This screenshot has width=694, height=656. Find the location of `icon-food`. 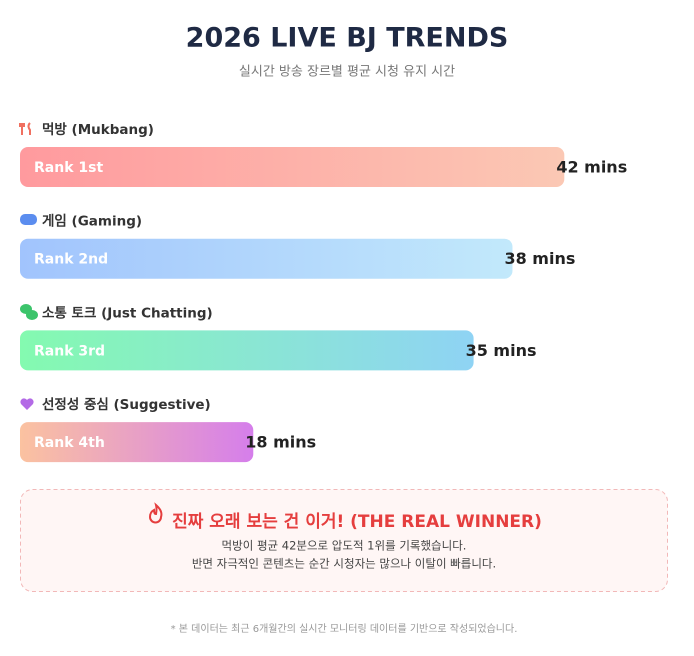

icon-food is located at coordinates (25, 128).